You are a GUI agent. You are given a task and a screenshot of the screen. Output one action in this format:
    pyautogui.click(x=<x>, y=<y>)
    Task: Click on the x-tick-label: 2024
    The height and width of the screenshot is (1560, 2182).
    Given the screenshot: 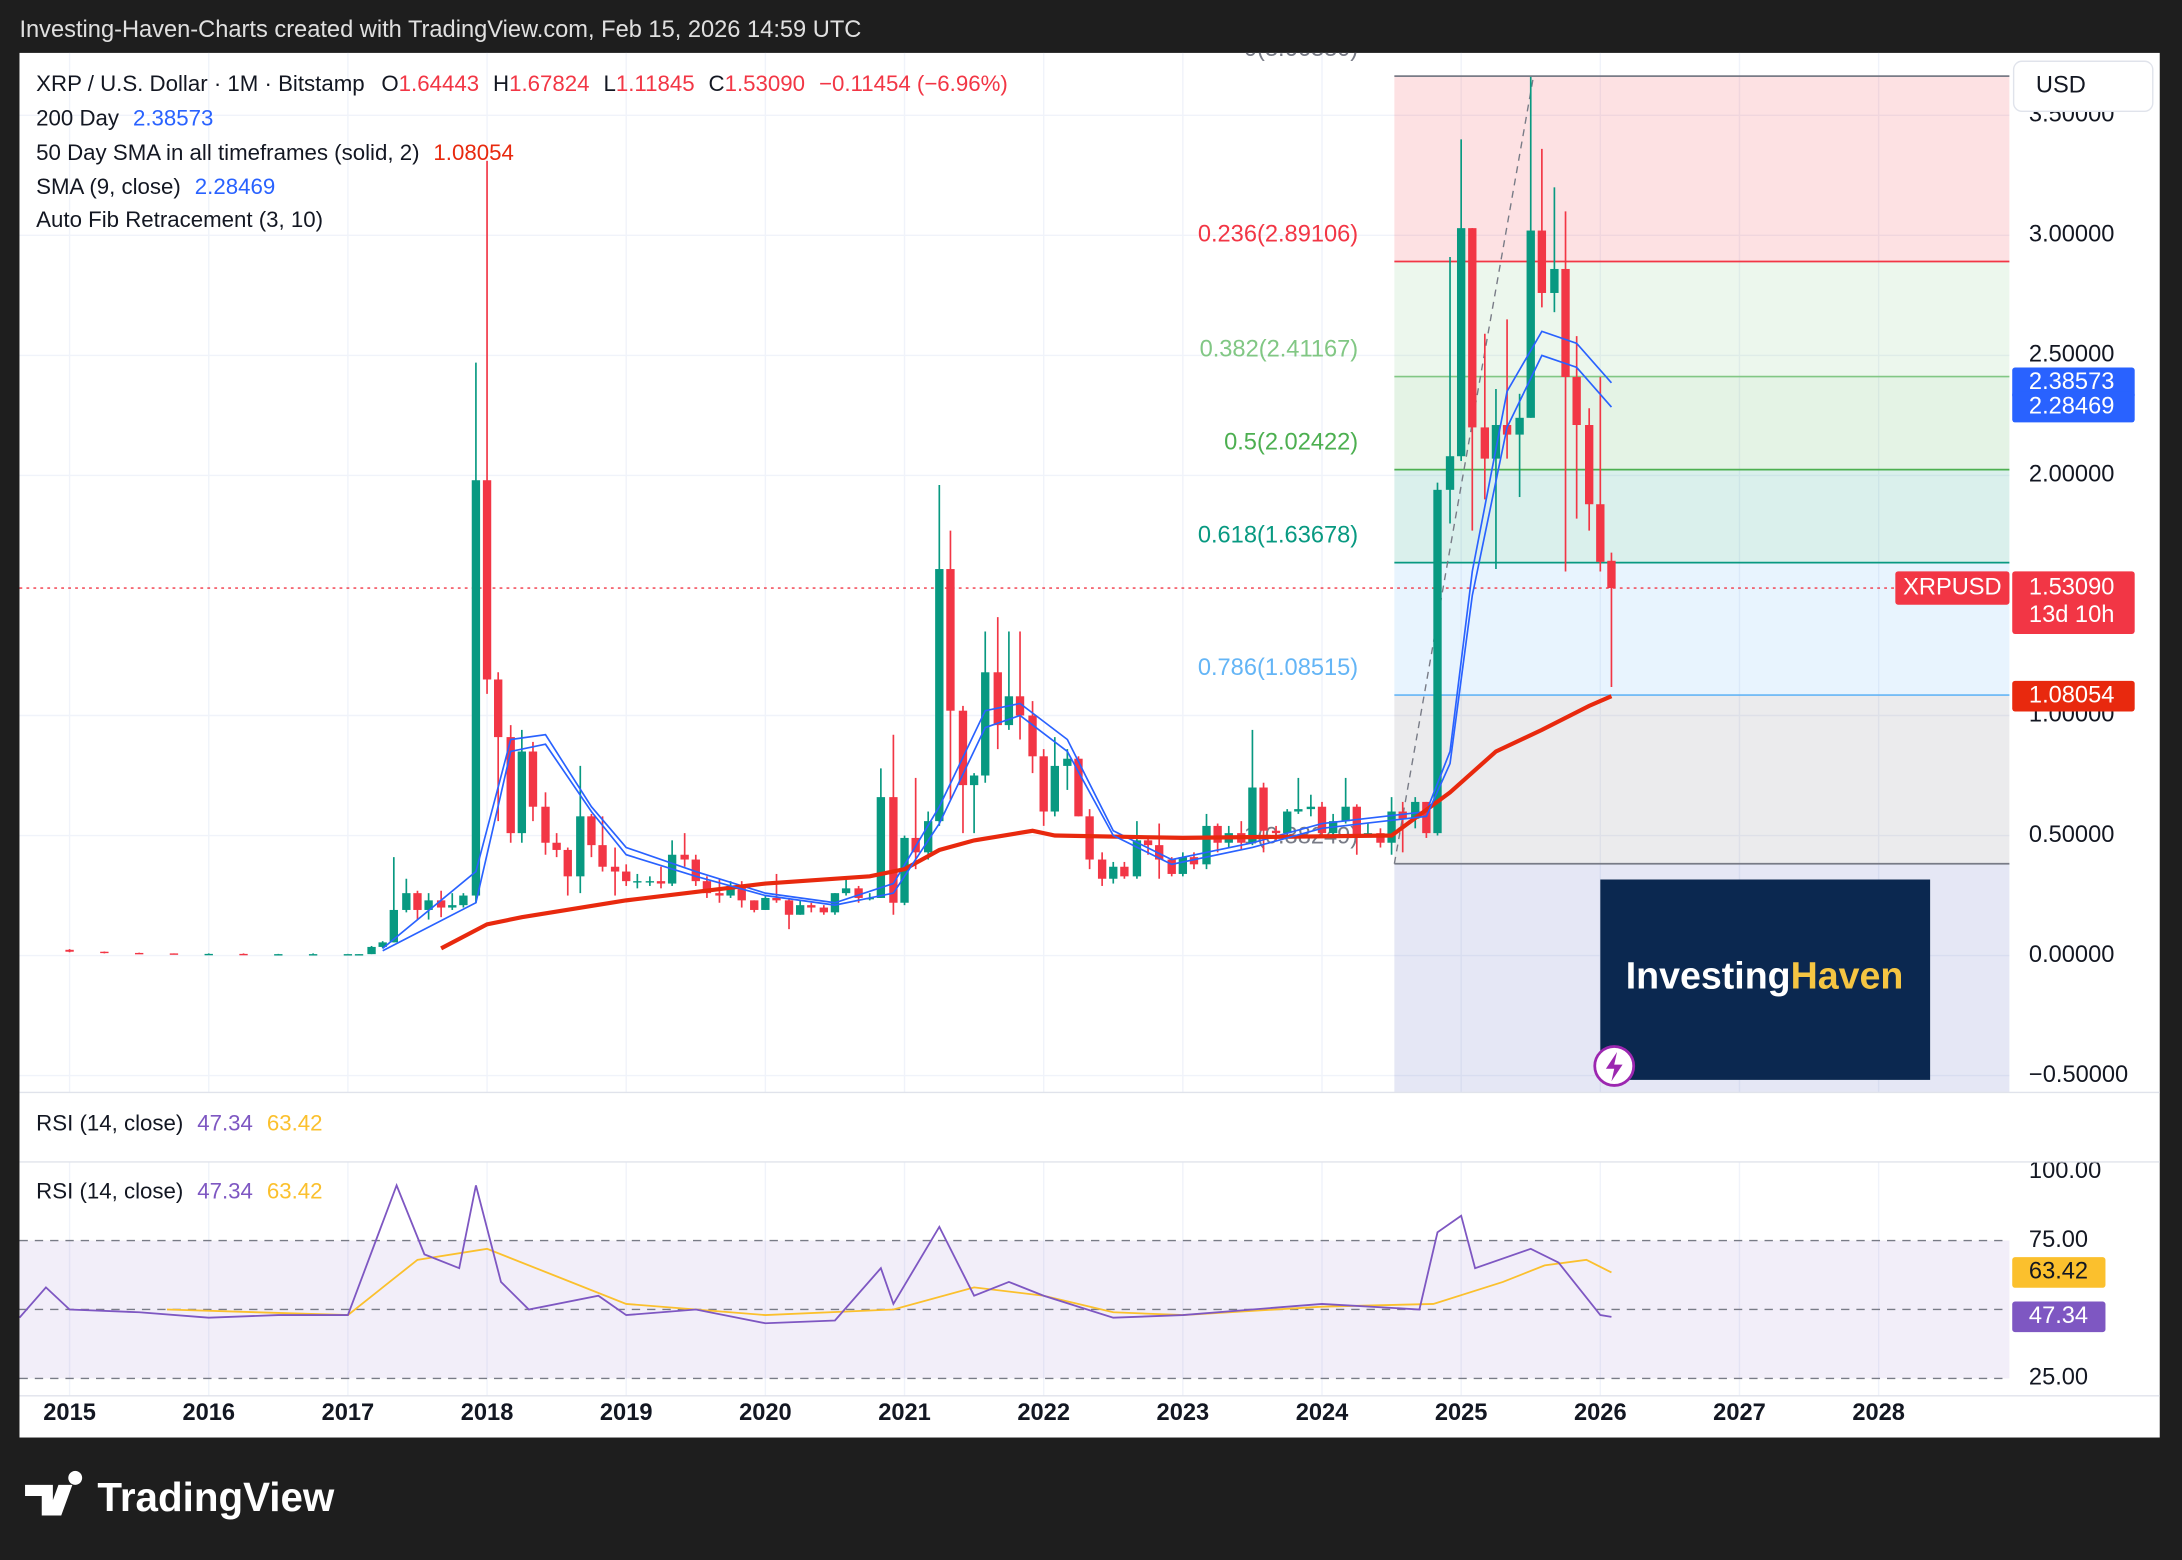 What is the action you would take?
    pyautogui.click(x=1322, y=1413)
    